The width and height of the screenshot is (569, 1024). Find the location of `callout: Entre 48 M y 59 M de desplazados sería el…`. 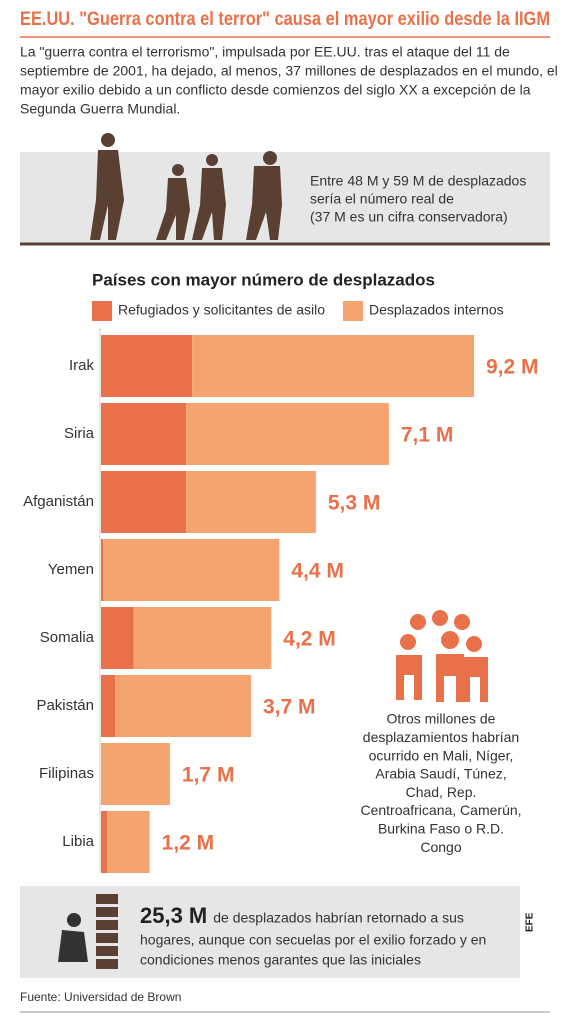

callout: Entre 48 M y 59 M de desplazados sería el… is located at coordinates (418, 199).